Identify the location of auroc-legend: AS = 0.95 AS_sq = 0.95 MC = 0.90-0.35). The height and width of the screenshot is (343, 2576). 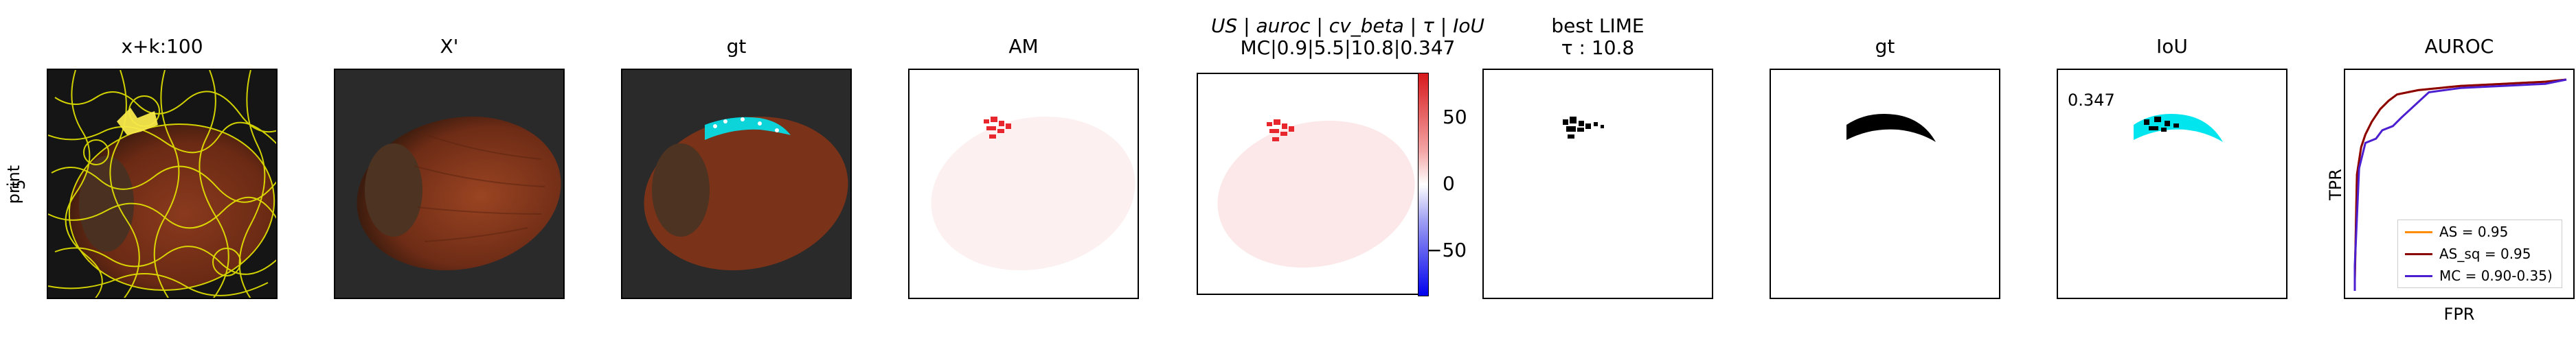
(2479, 254).